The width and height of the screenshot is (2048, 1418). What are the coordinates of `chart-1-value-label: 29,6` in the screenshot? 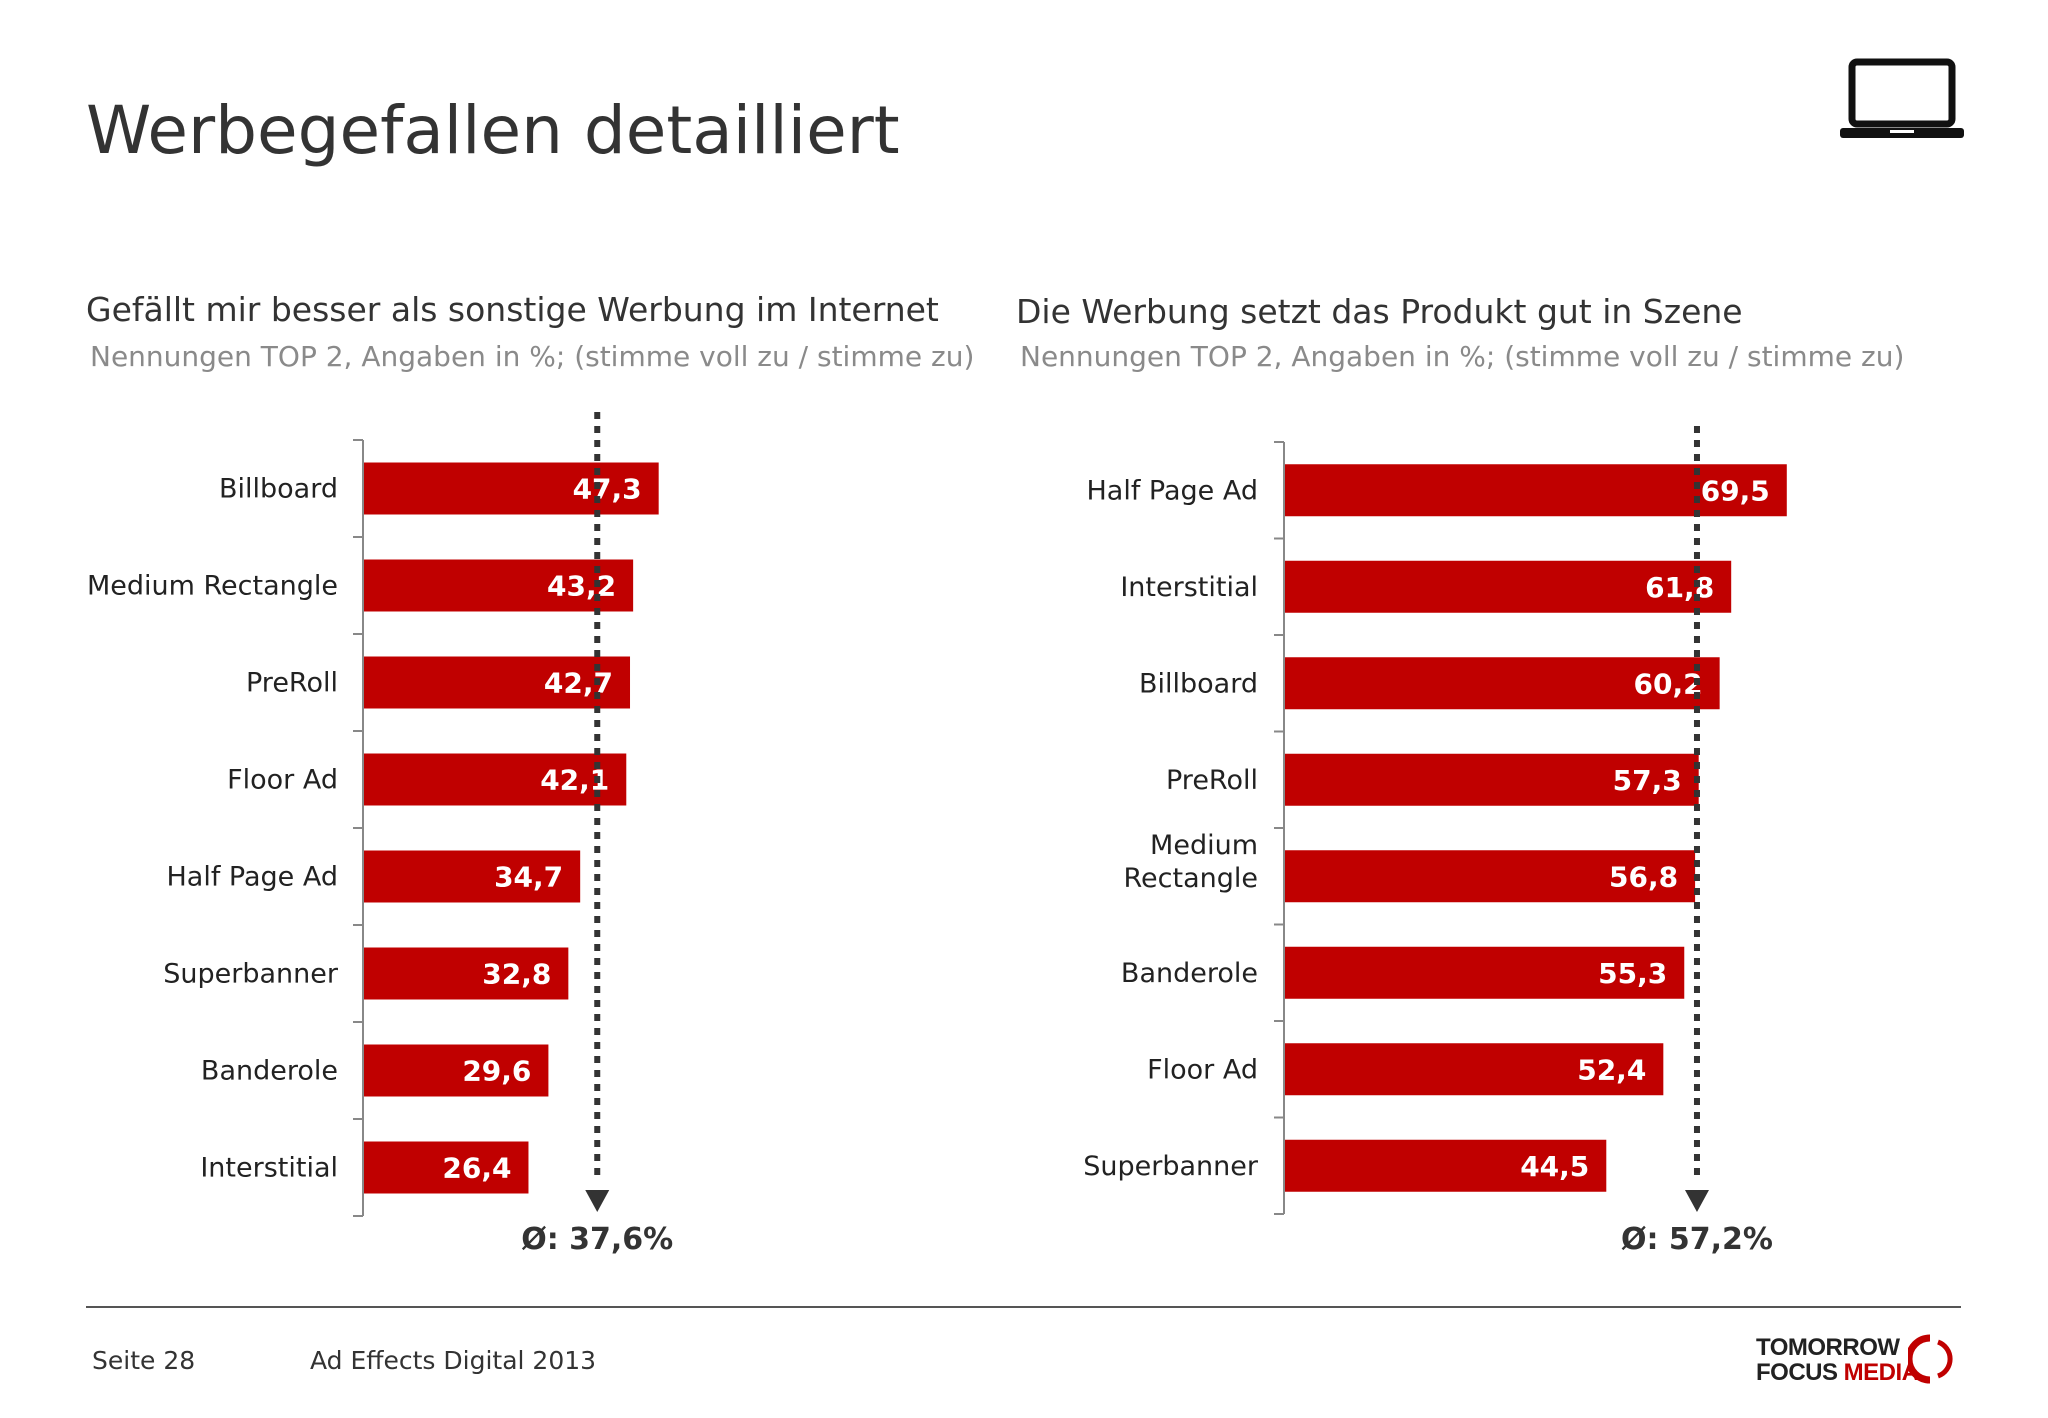 It's located at (496, 1071).